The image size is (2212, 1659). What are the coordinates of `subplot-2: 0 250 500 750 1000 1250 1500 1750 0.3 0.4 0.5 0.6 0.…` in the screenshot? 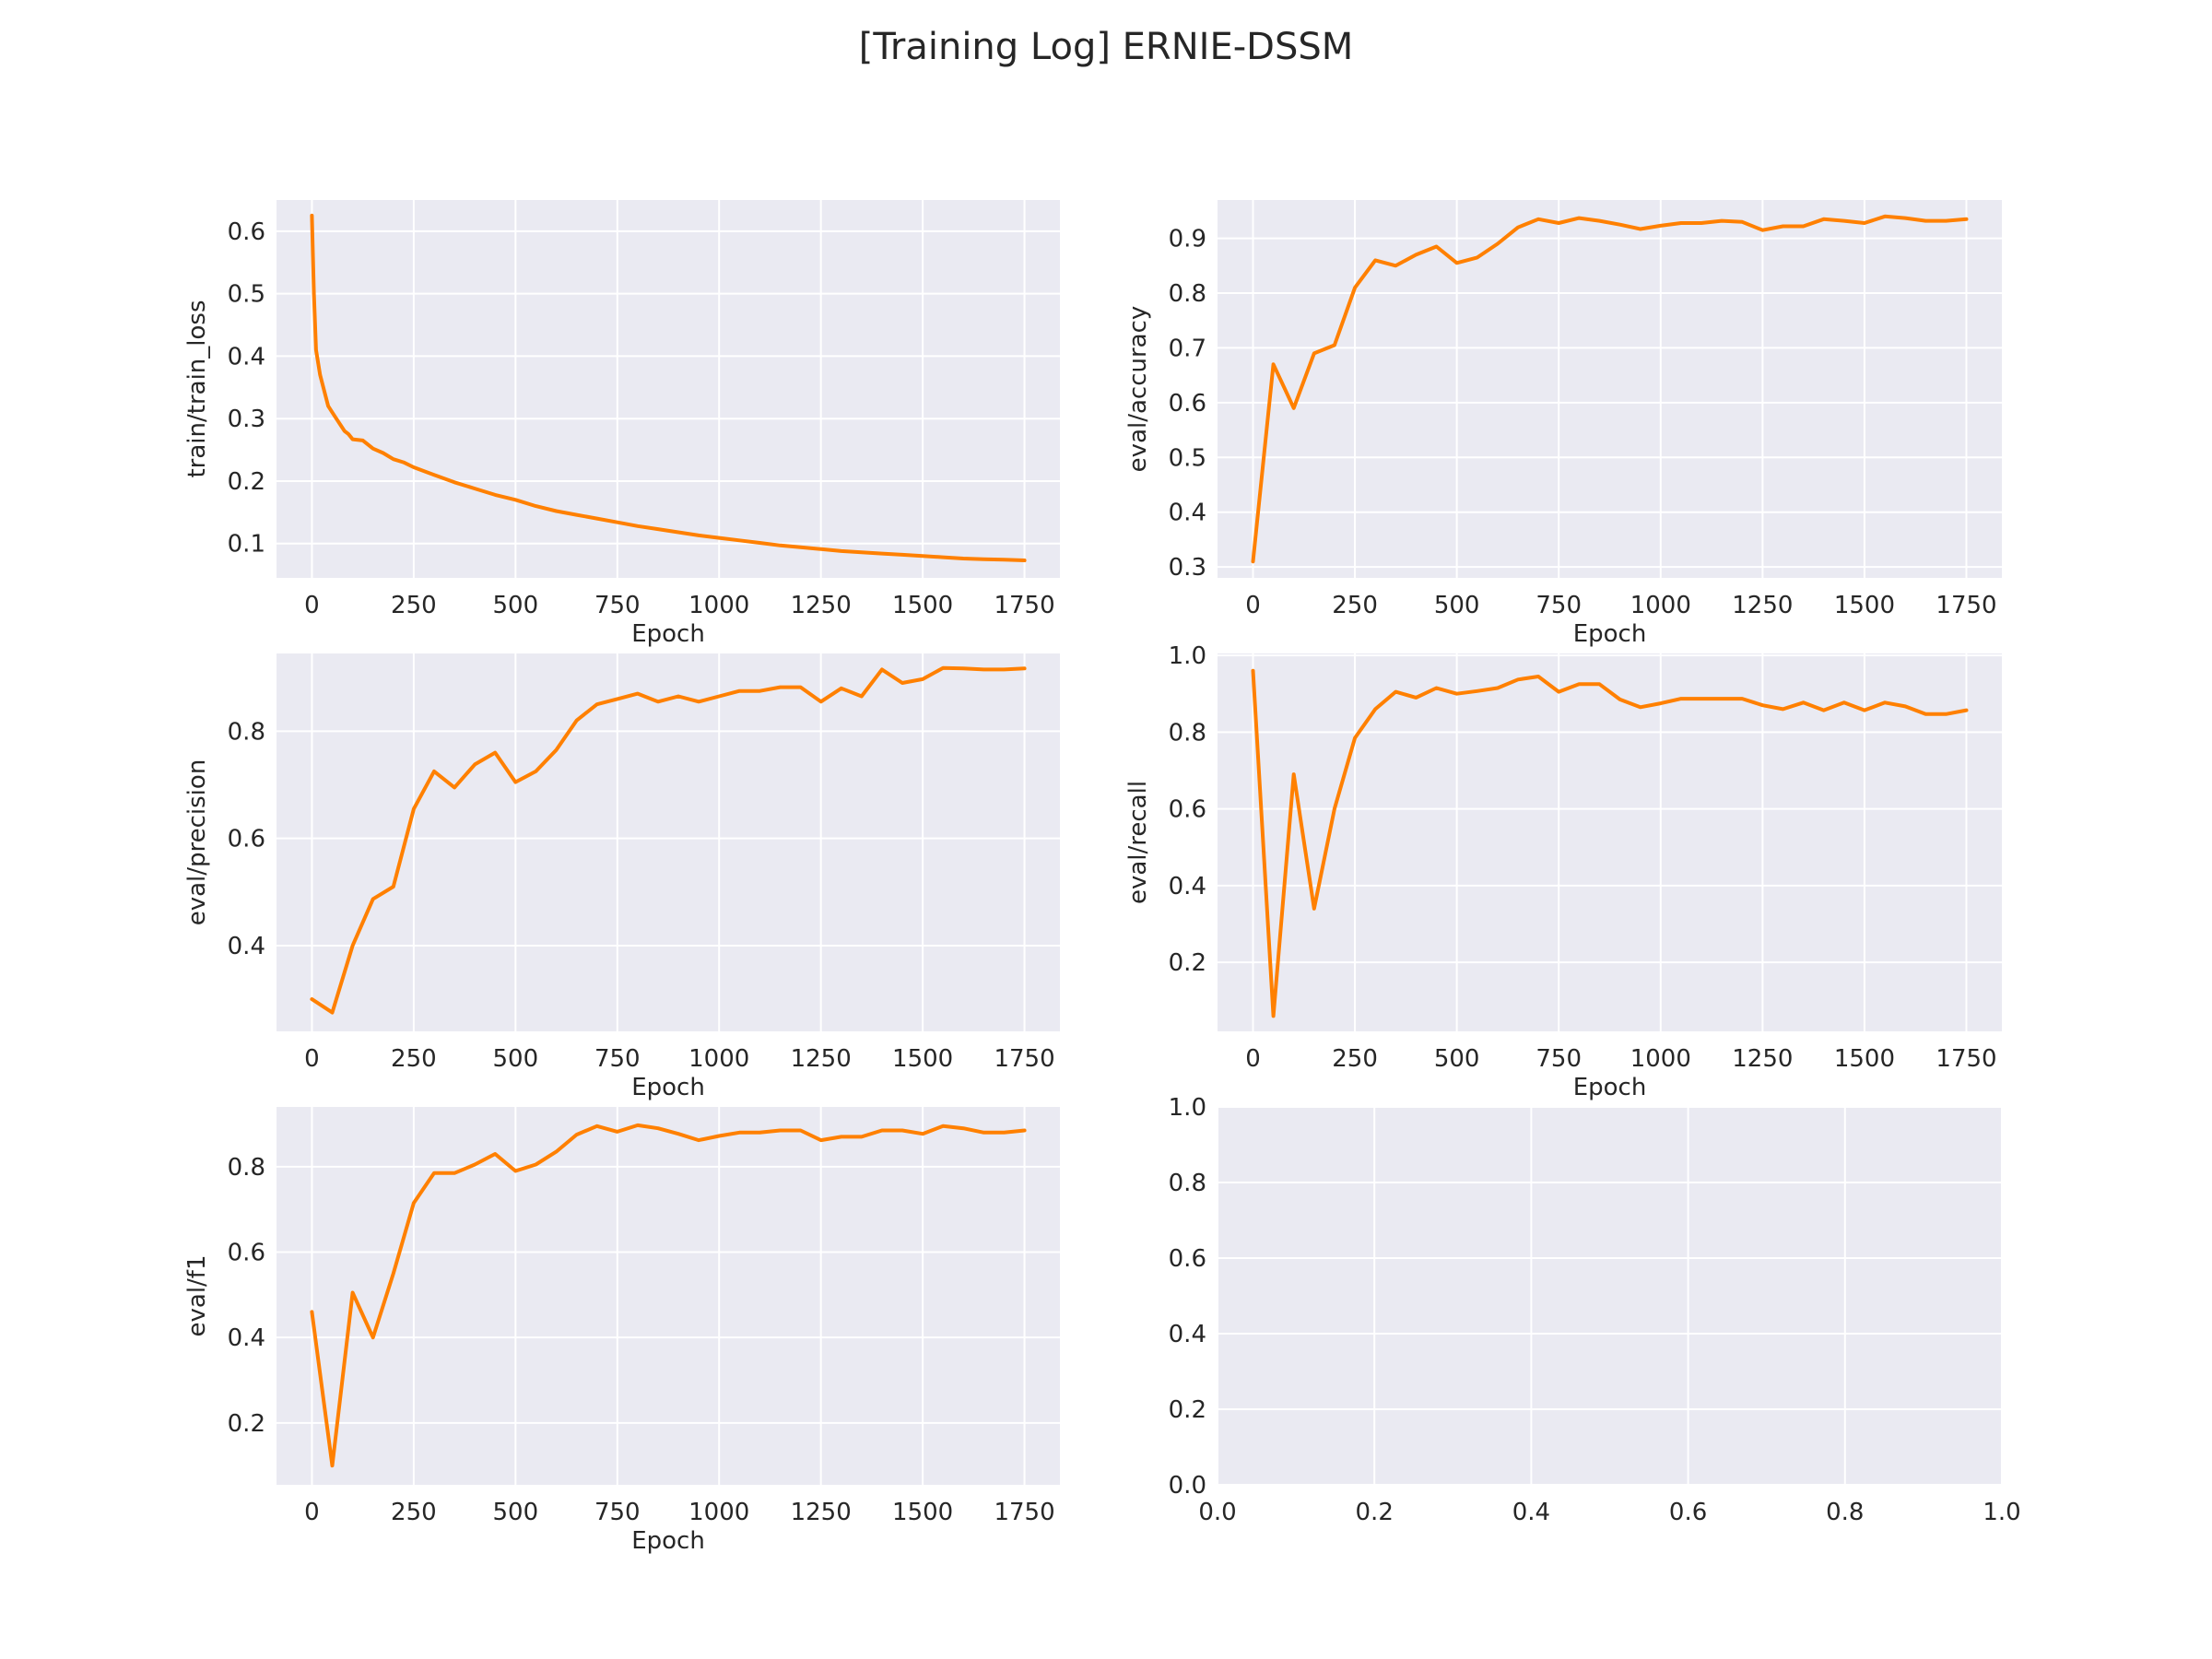 It's located at (1563, 424).